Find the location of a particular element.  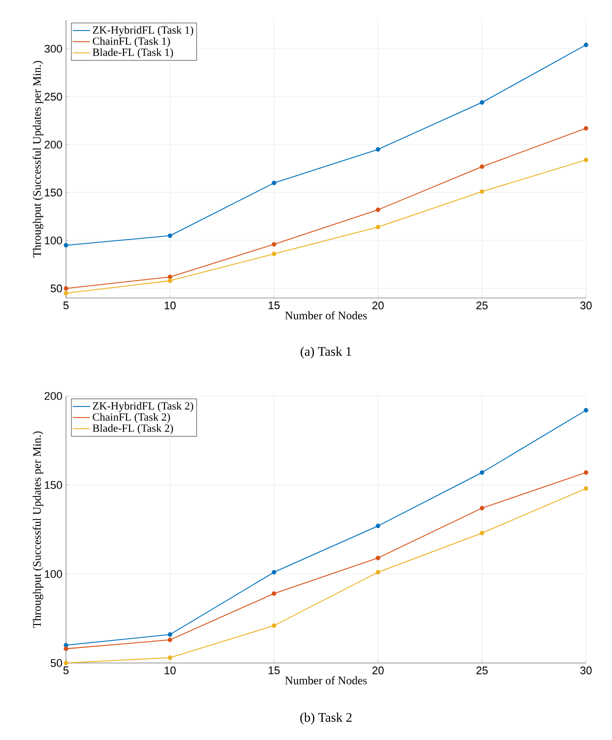

legend-label: ChainFL (Task 2) is located at coordinates (131, 418).